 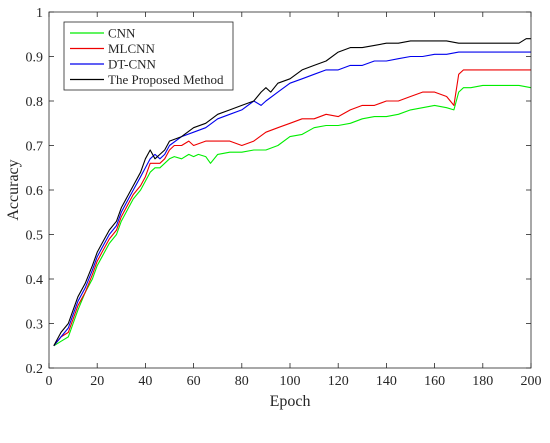 What do you see at coordinates (97, 381) in the screenshot?
I see `x-tick-label: 20` at bounding box center [97, 381].